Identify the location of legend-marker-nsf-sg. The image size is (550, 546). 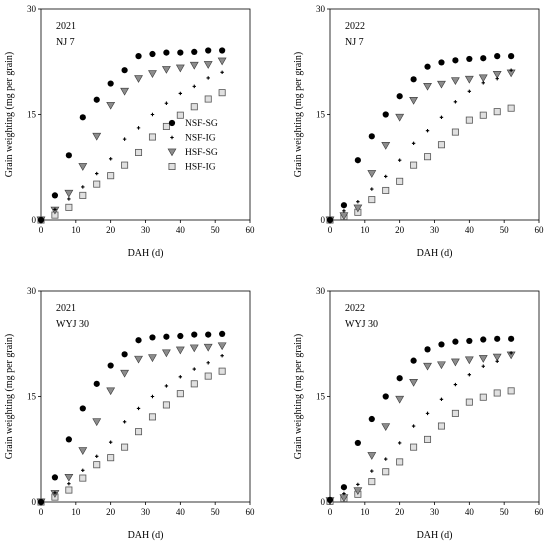
(172, 123).